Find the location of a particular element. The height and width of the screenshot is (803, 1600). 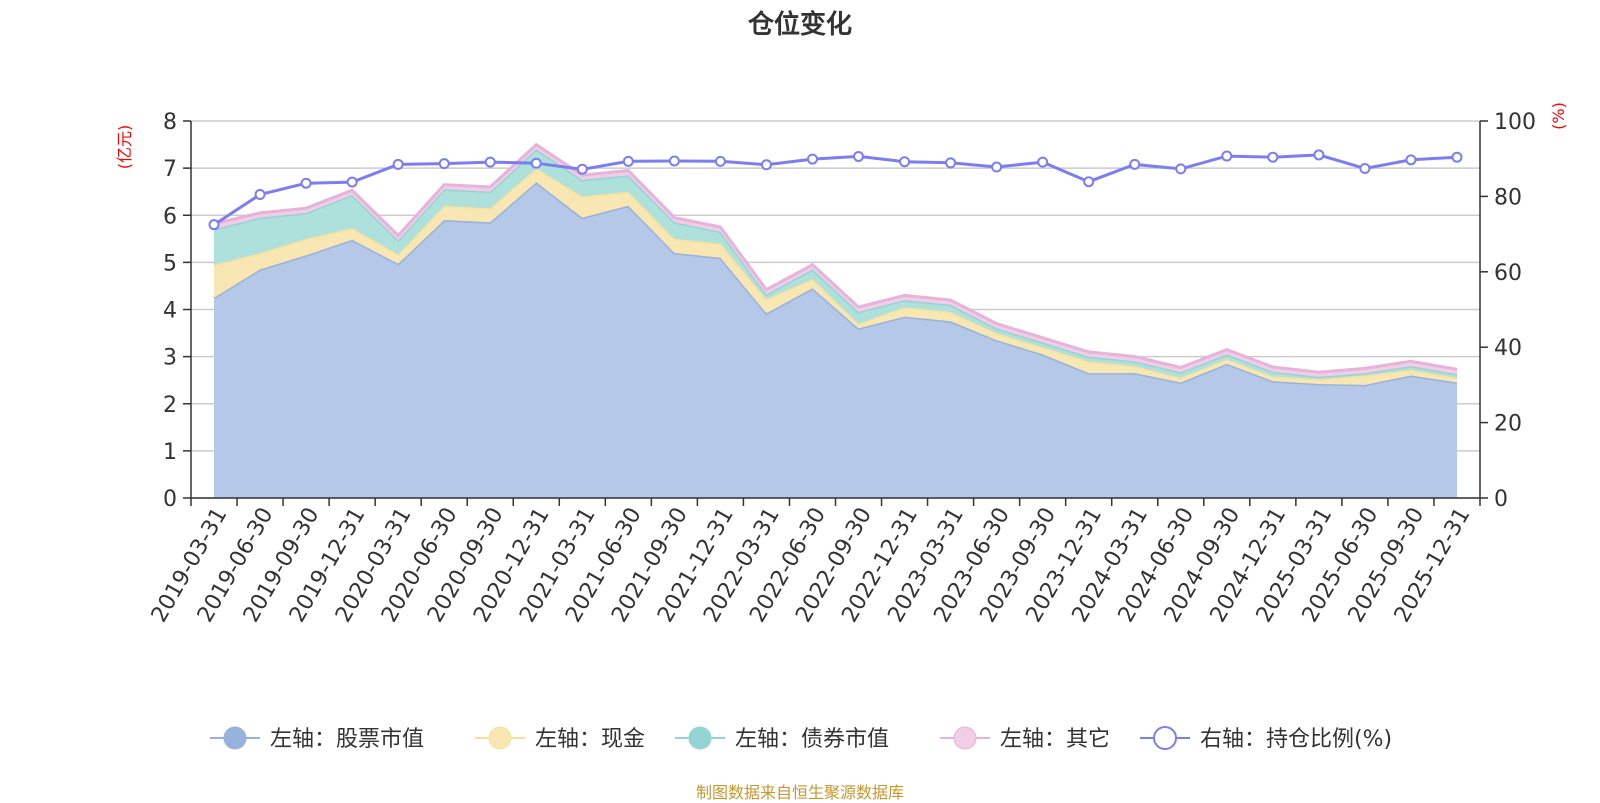

left-tick-label: 3 is located at coordinates (170, 358).